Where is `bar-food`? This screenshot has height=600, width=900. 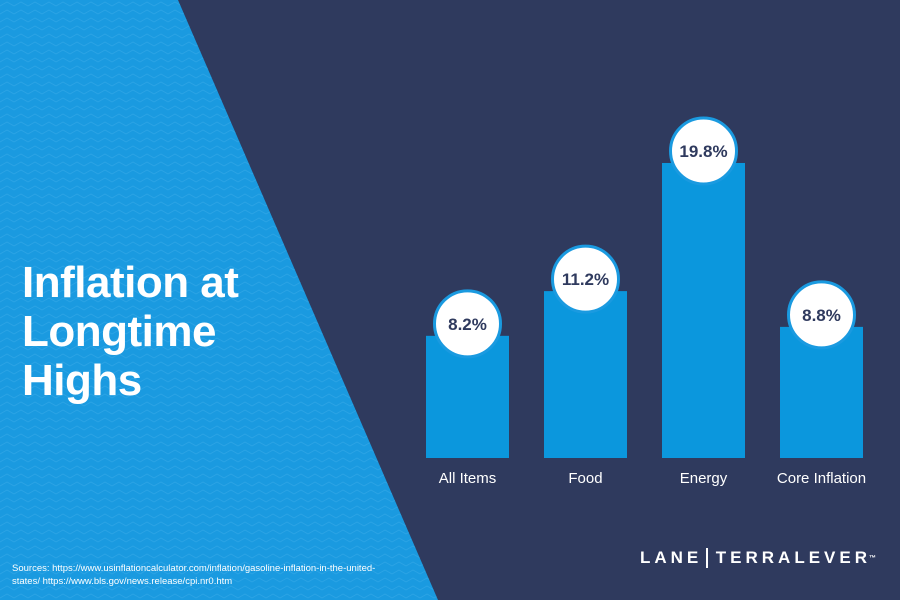 bar-food is located at coordinates (585, 374).